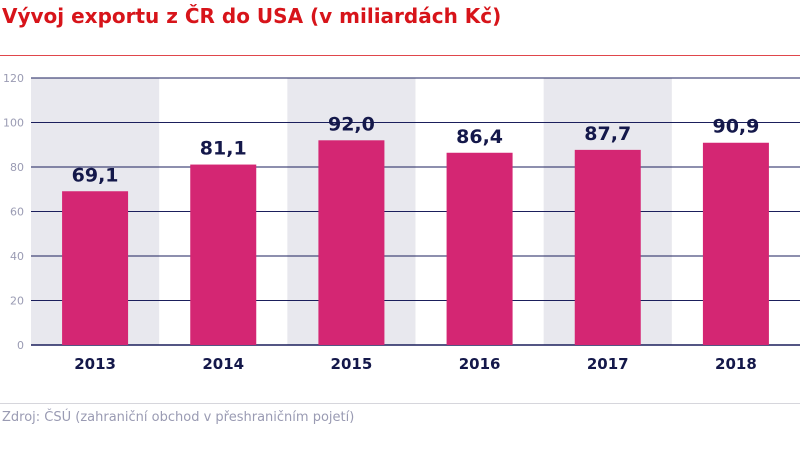 Image resolution: width=800 pixels, height=449 pixels. I want to click on data-label: 81,1, so click(223, 149).